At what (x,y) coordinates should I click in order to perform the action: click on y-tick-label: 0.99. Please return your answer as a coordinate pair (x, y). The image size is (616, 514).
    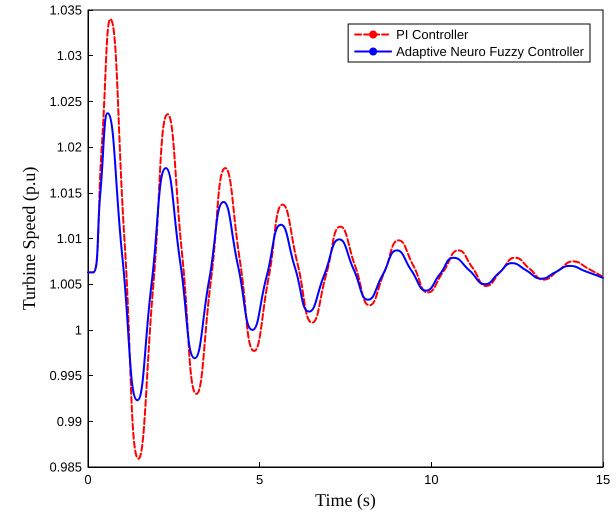
    Looking at the image, I should click on (69, 421).